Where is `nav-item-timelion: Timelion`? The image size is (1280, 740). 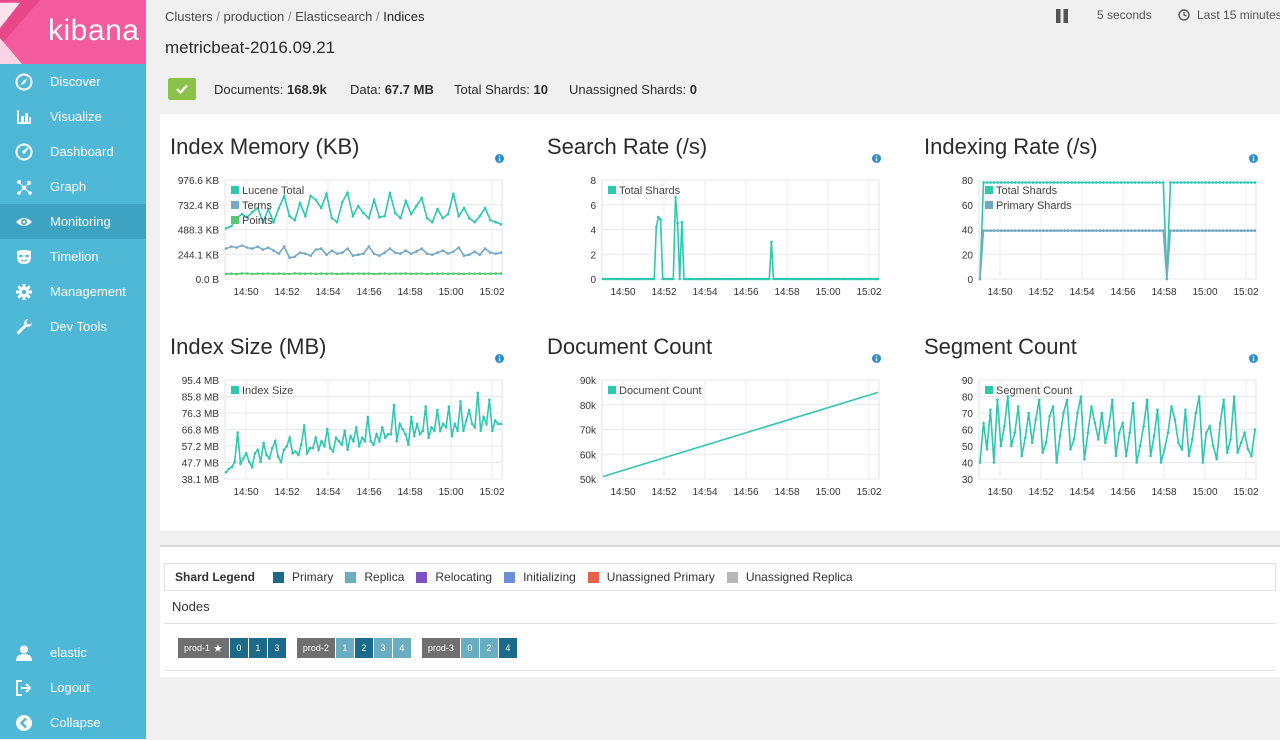 nav-item-timelion: Timelion is located at coordinates (73, 256).